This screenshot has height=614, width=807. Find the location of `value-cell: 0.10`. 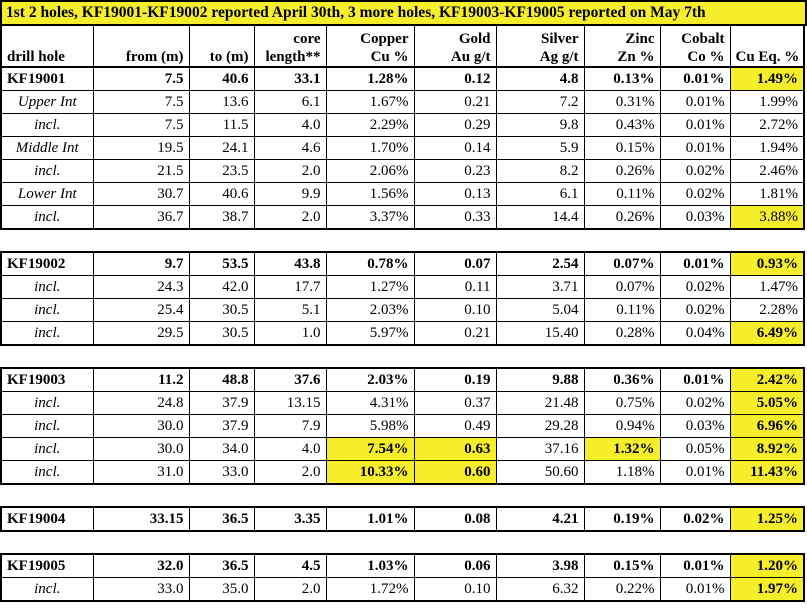

value-cell: 0.10 is located at coordinates (455, 310).